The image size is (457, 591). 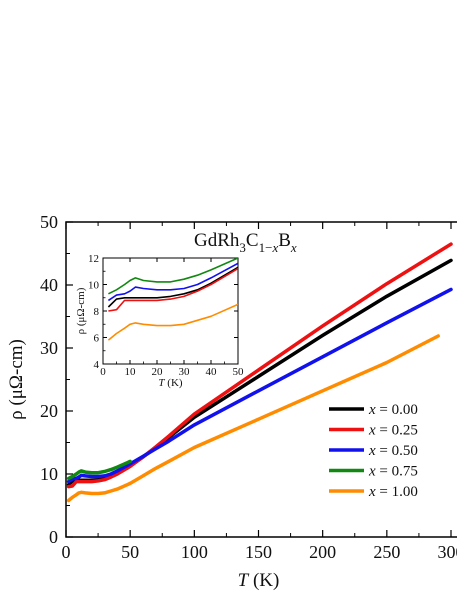 I want to click on inset-x-tick-label: 50, so click(x=239, y=372).